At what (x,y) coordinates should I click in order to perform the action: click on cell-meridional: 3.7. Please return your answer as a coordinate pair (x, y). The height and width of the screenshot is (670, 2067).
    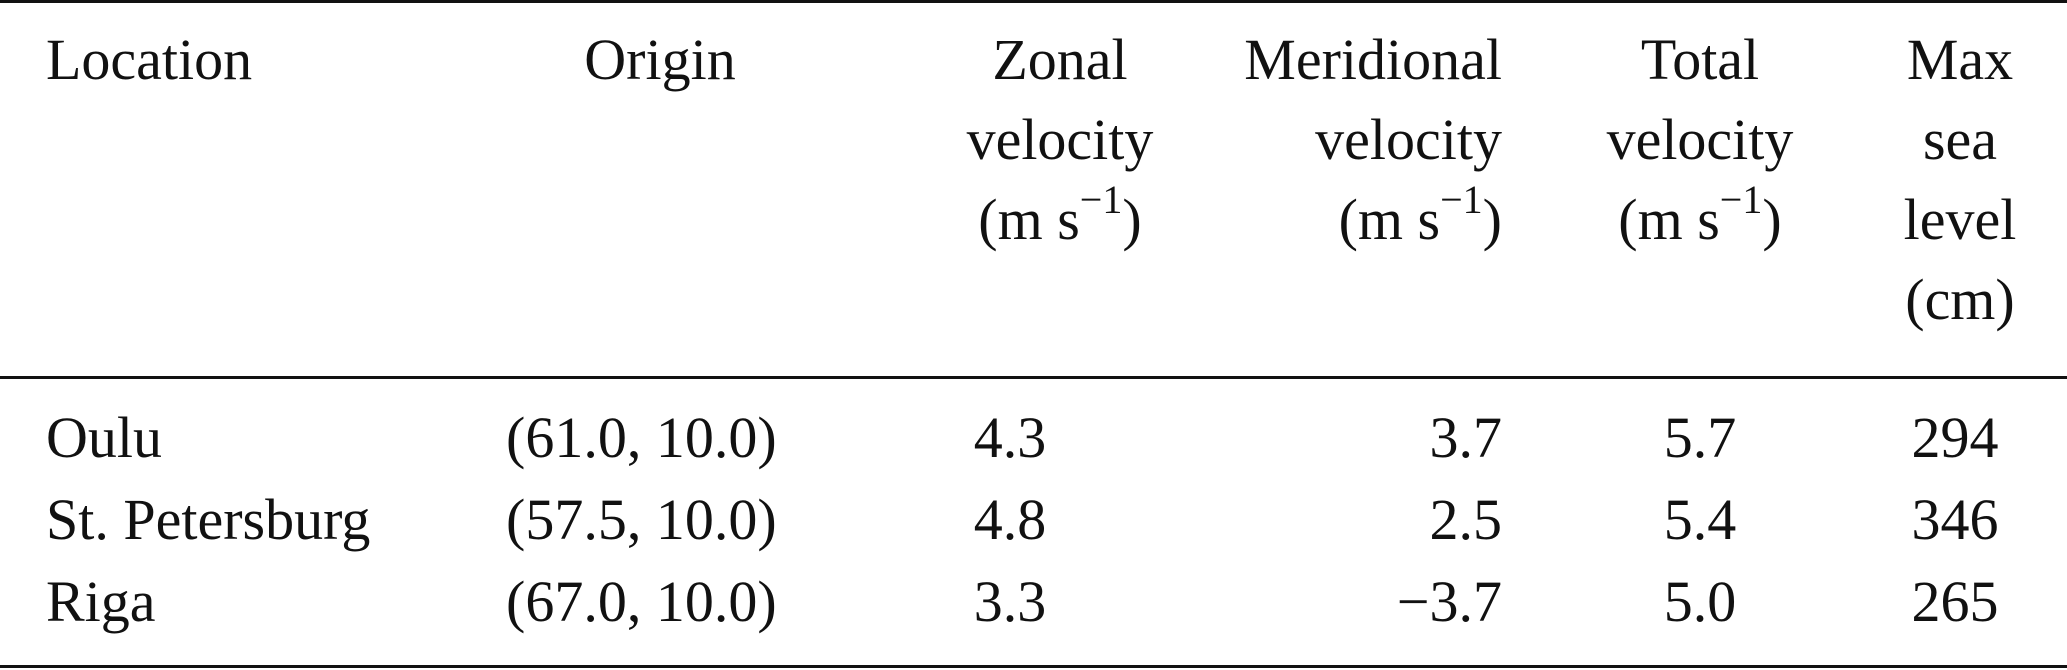
    Looking at the image, I should click on (1466, 437).